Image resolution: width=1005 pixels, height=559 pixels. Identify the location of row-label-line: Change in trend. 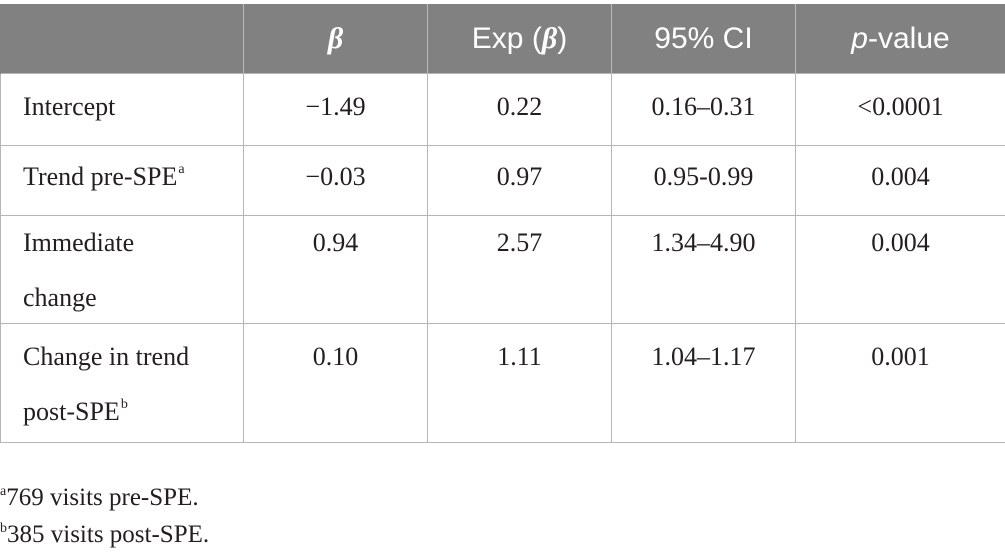
(133, 359).